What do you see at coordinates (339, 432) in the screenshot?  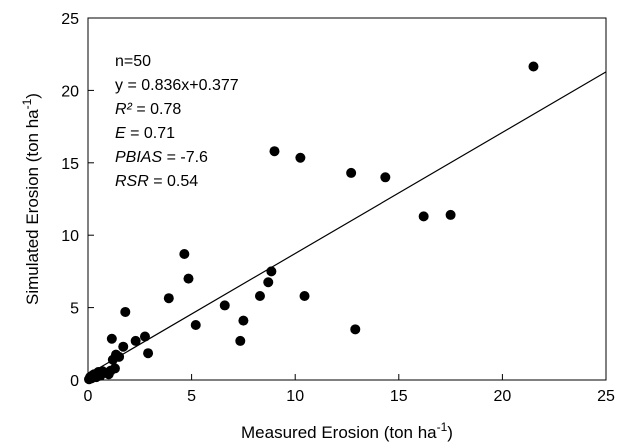 I see `x-axis-title-text: Measured Erosion (ton ha` at bounding box center [339, 432].